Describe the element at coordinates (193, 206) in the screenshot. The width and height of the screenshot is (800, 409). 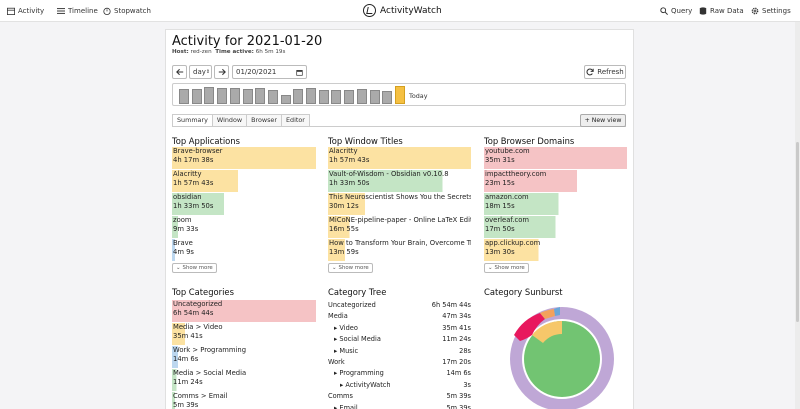
I see `app-entry-time: 1h 33m 50s` at that location.